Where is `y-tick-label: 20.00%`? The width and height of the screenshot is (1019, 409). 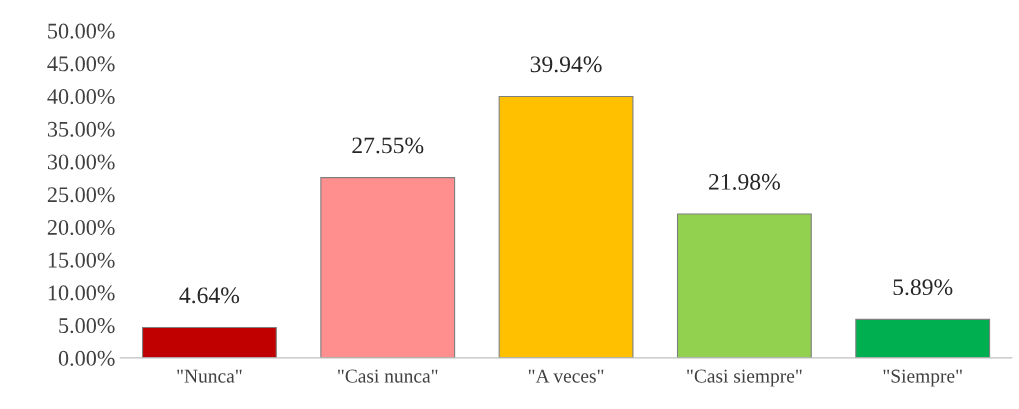
y-tick-label: 20.00% is located at coordinates (81, 227).